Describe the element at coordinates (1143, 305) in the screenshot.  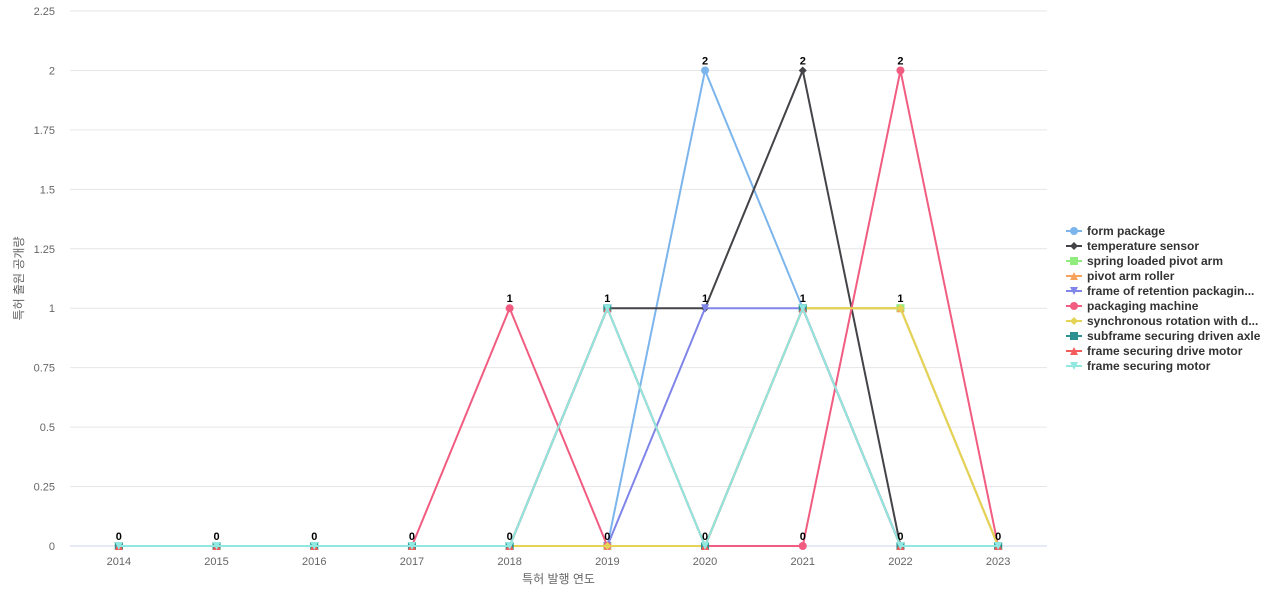
I see `legend-label: packaging machine` at that location.